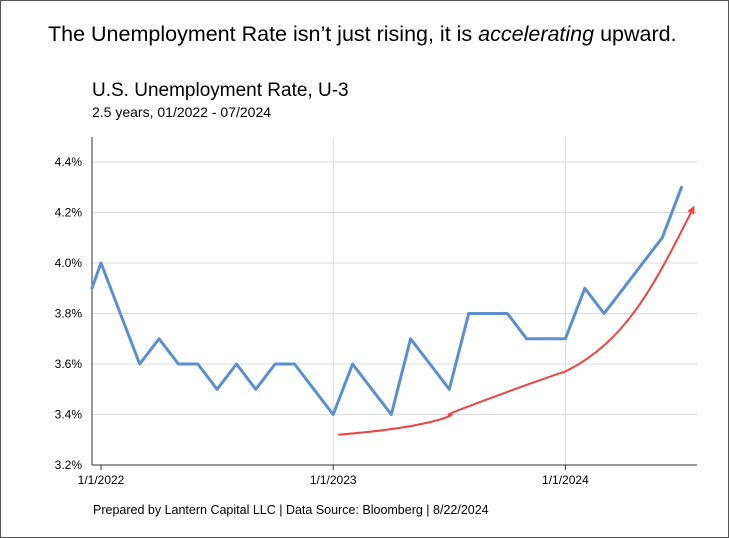 The width and height of the screenshot is (729, 538). Describe the element at coordinates (101, 480) in the screenshot. I see `x-tick-label: 1/1/2022` at that location.